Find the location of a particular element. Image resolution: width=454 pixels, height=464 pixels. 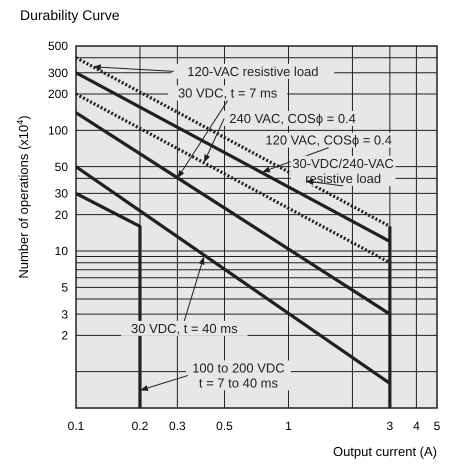

y-tick-label: 200 is located at coordinates (58, 94).